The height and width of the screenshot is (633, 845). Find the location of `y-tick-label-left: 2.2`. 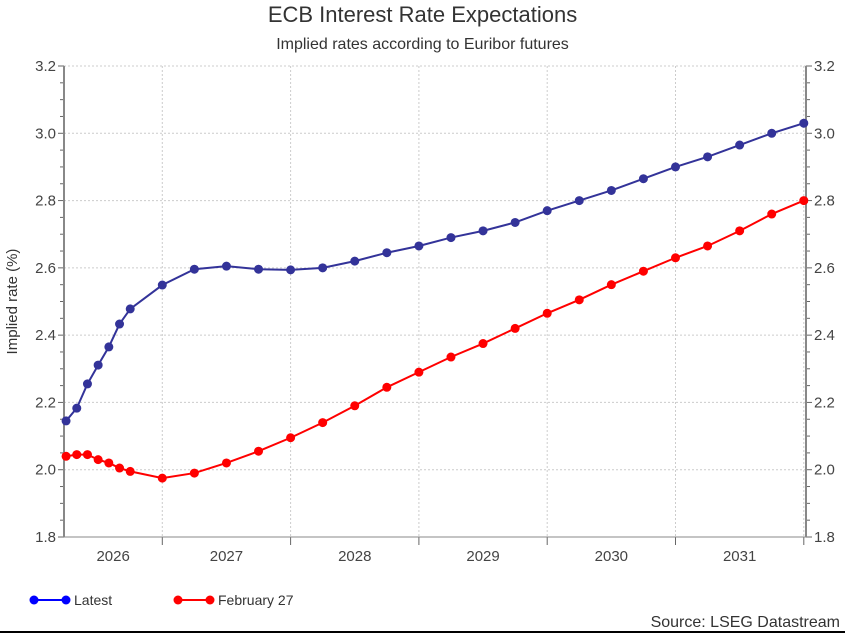

y-tick-label-left: 2.2 is located at coordinates (45, 402).